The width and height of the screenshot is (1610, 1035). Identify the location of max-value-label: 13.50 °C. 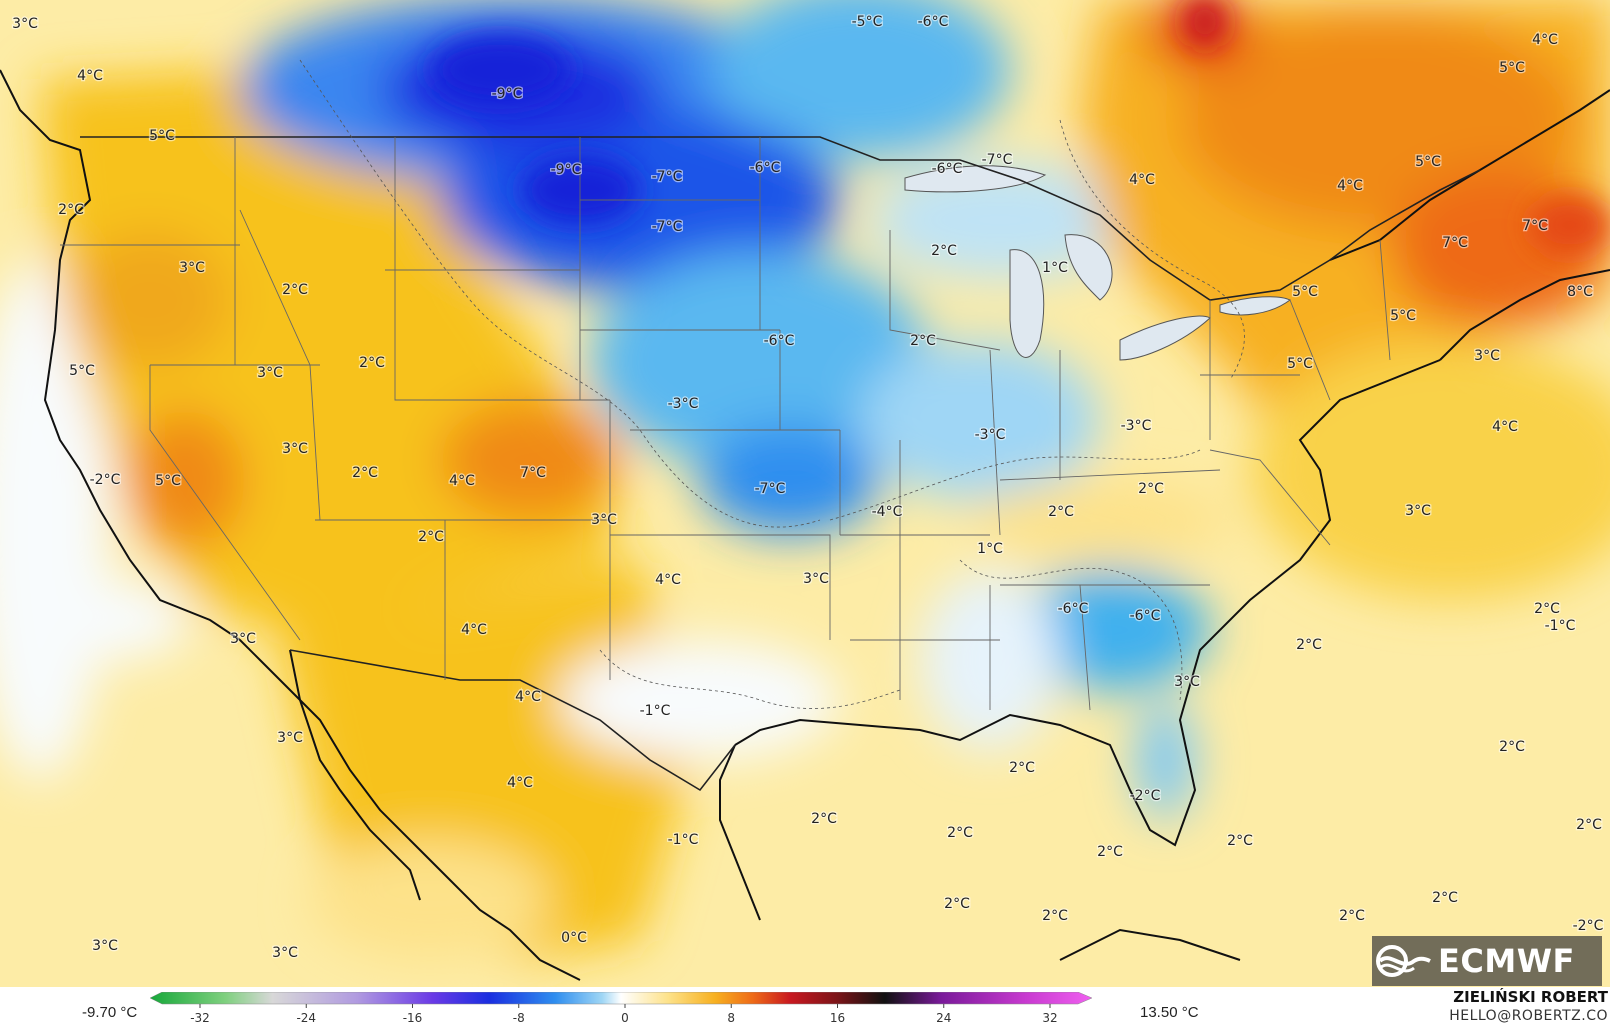
(1169, 1012).